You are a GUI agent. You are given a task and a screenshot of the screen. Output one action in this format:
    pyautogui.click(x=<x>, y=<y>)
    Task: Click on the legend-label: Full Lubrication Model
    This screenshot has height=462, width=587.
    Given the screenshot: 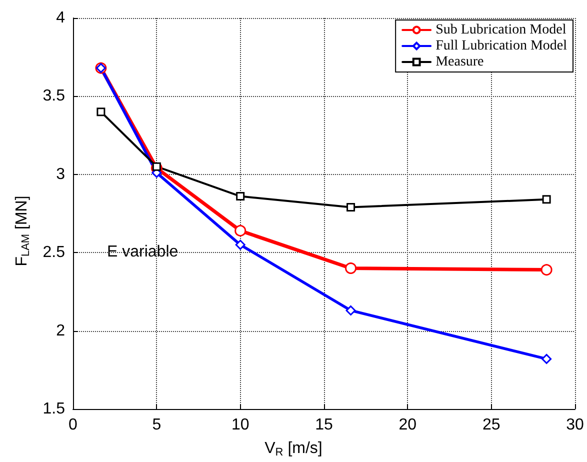 What is the action you would take?
    pyautogui.click(x=502, y=46)
    